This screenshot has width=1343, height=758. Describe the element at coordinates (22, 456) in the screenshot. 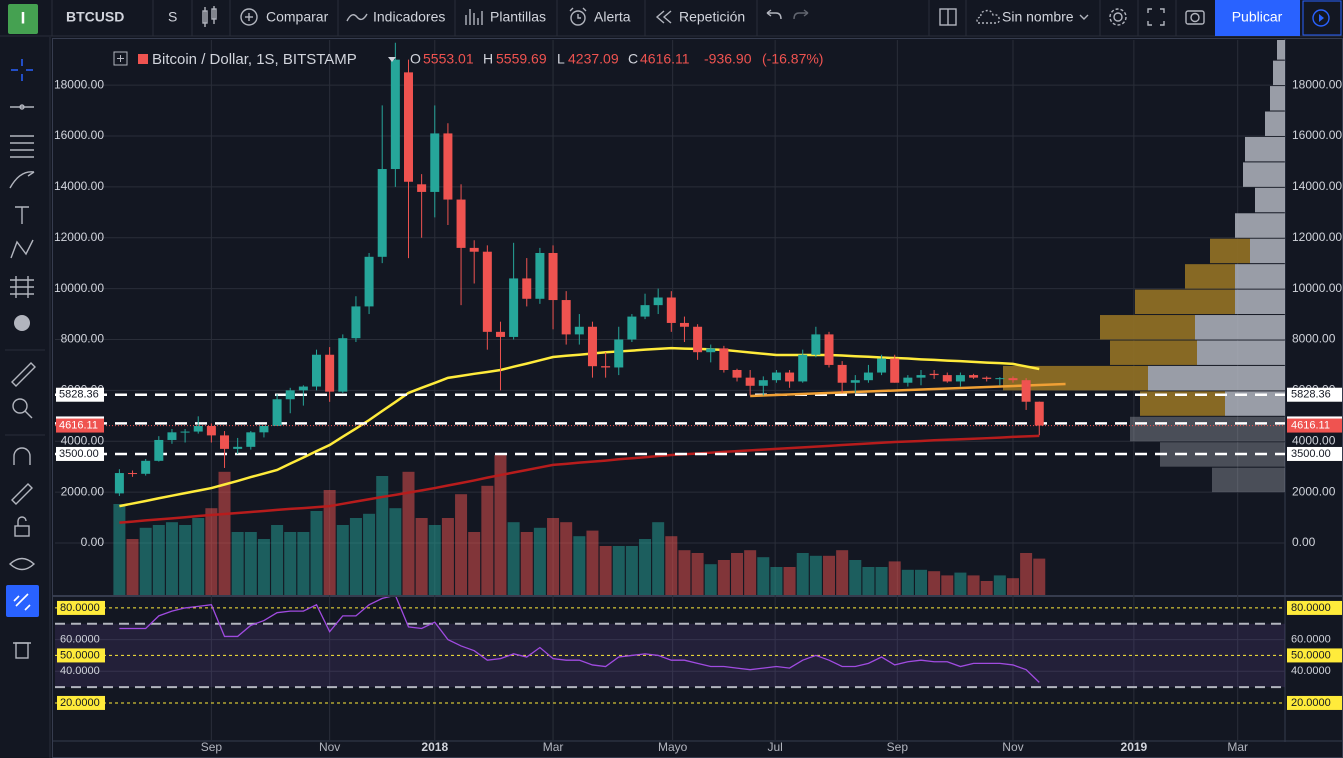

I see `magnet-tool` at that location.